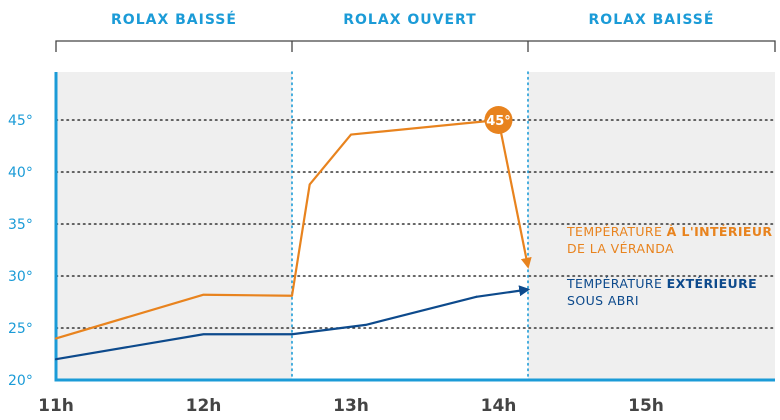 This screenshot has height=420, width=780. Describe the element at coordinates (603, 300) in the screenshot. I see `series-label-outside: SOUS ABRI` at that location.